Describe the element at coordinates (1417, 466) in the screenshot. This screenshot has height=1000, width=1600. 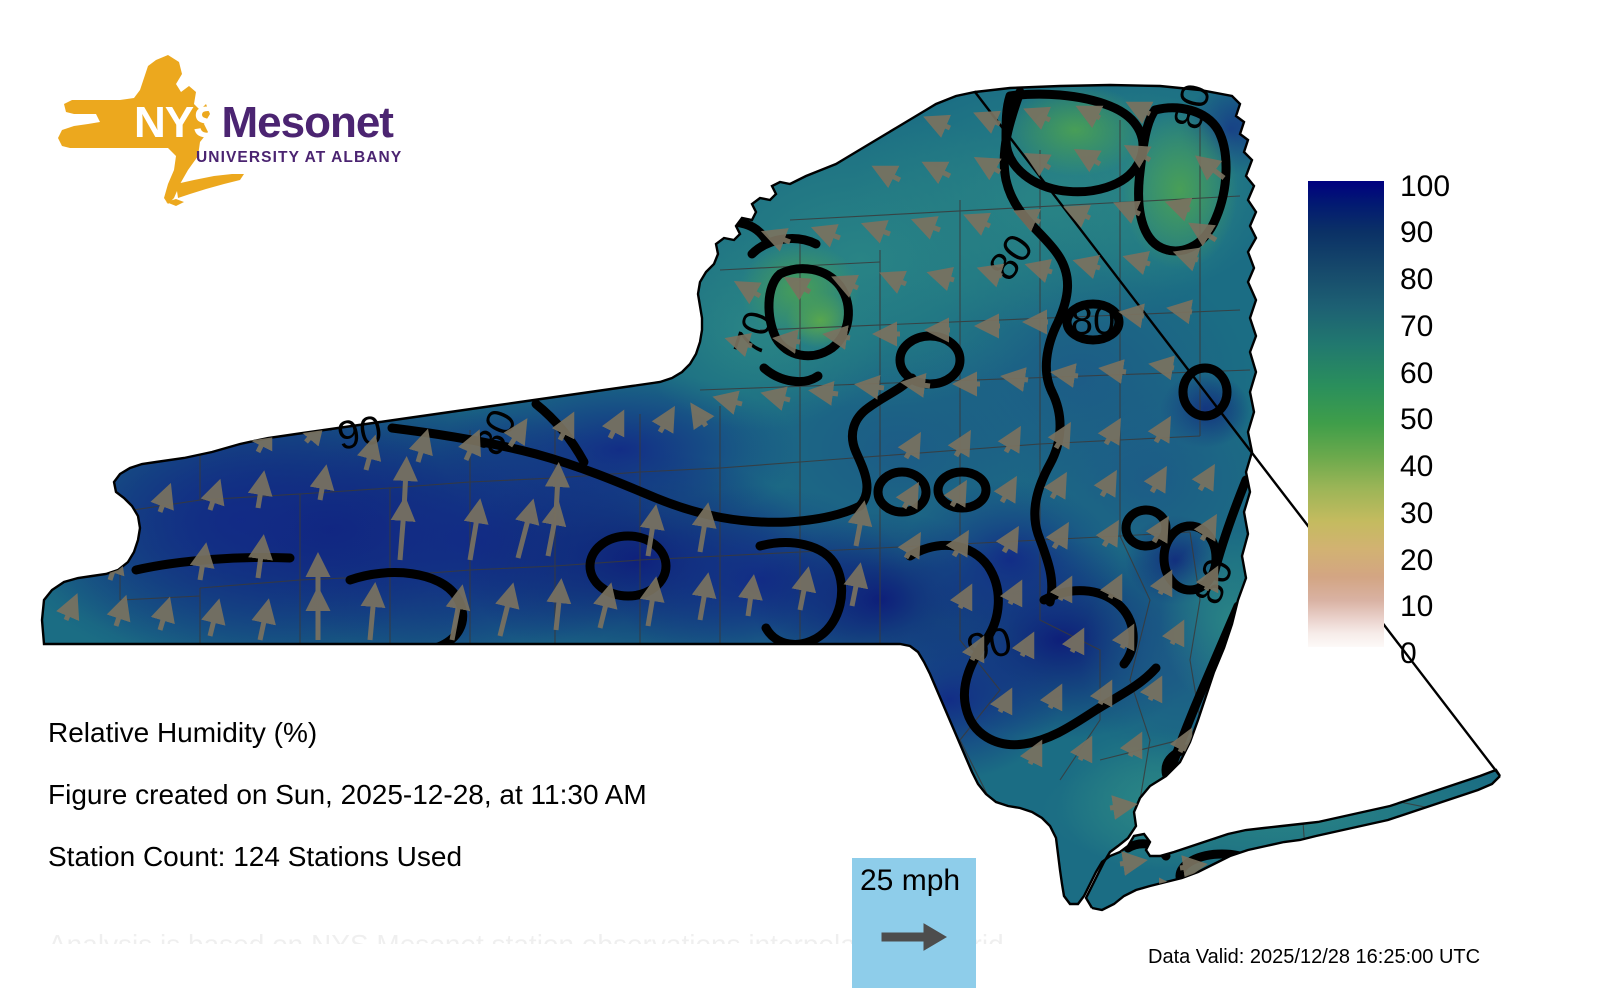
I see `colorbar-tick-40: 40` at that location.